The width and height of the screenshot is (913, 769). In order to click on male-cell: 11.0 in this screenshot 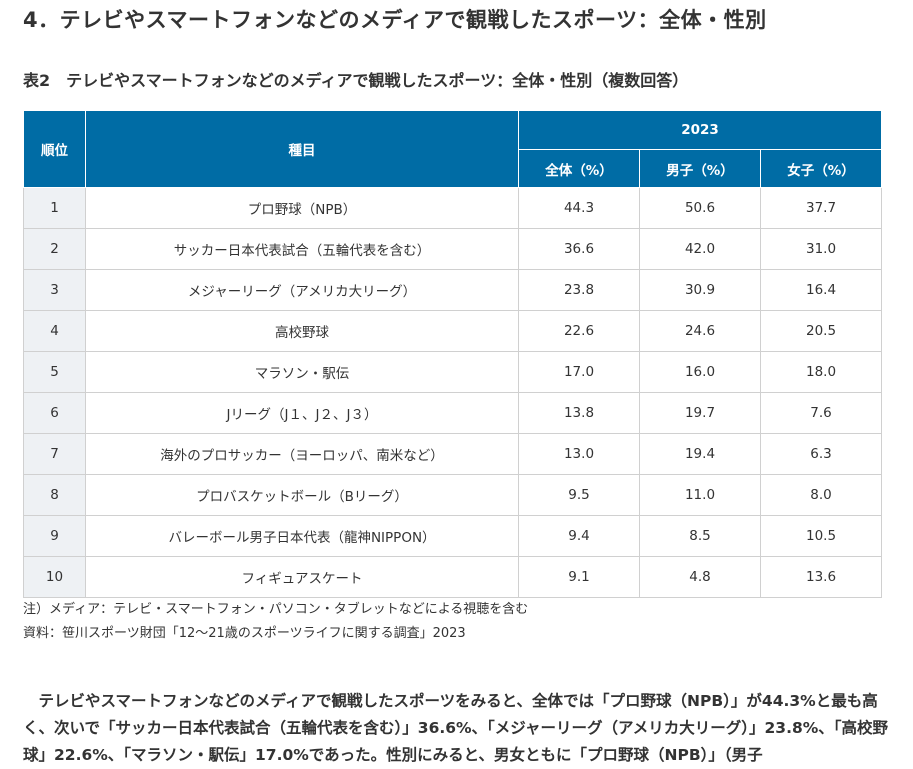, I will do `click(700, 495)`.